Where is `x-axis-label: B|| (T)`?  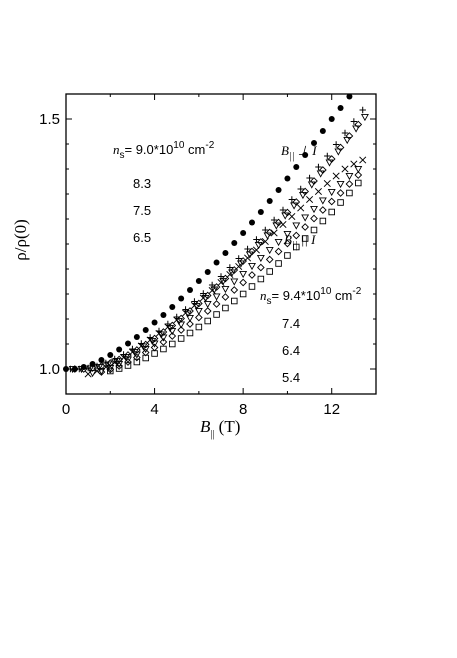 x-axis-label: B|| (T) is located at coordinates (220, 428).